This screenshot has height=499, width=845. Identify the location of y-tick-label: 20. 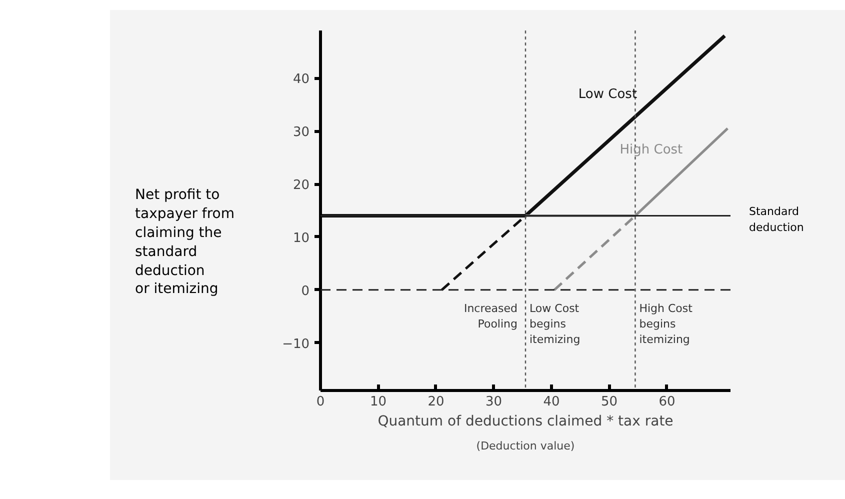
(301, 186).